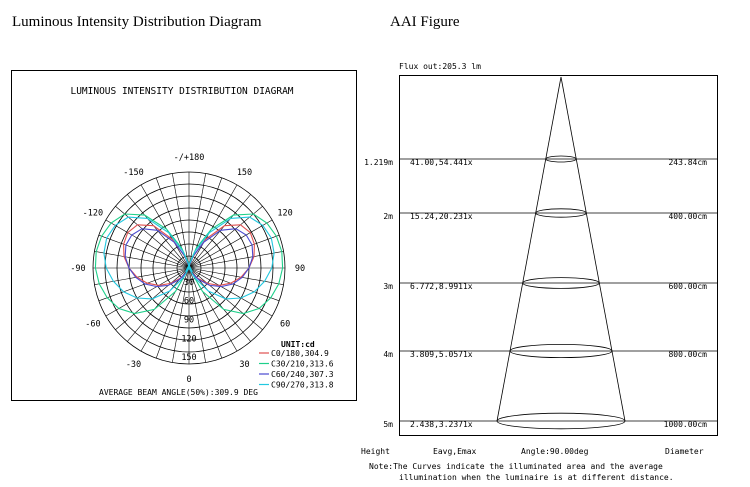 This screenshot has width=750, height=487. I want to click on row-eavg-emax: 2.438,3.2371x, so click(441, 424).